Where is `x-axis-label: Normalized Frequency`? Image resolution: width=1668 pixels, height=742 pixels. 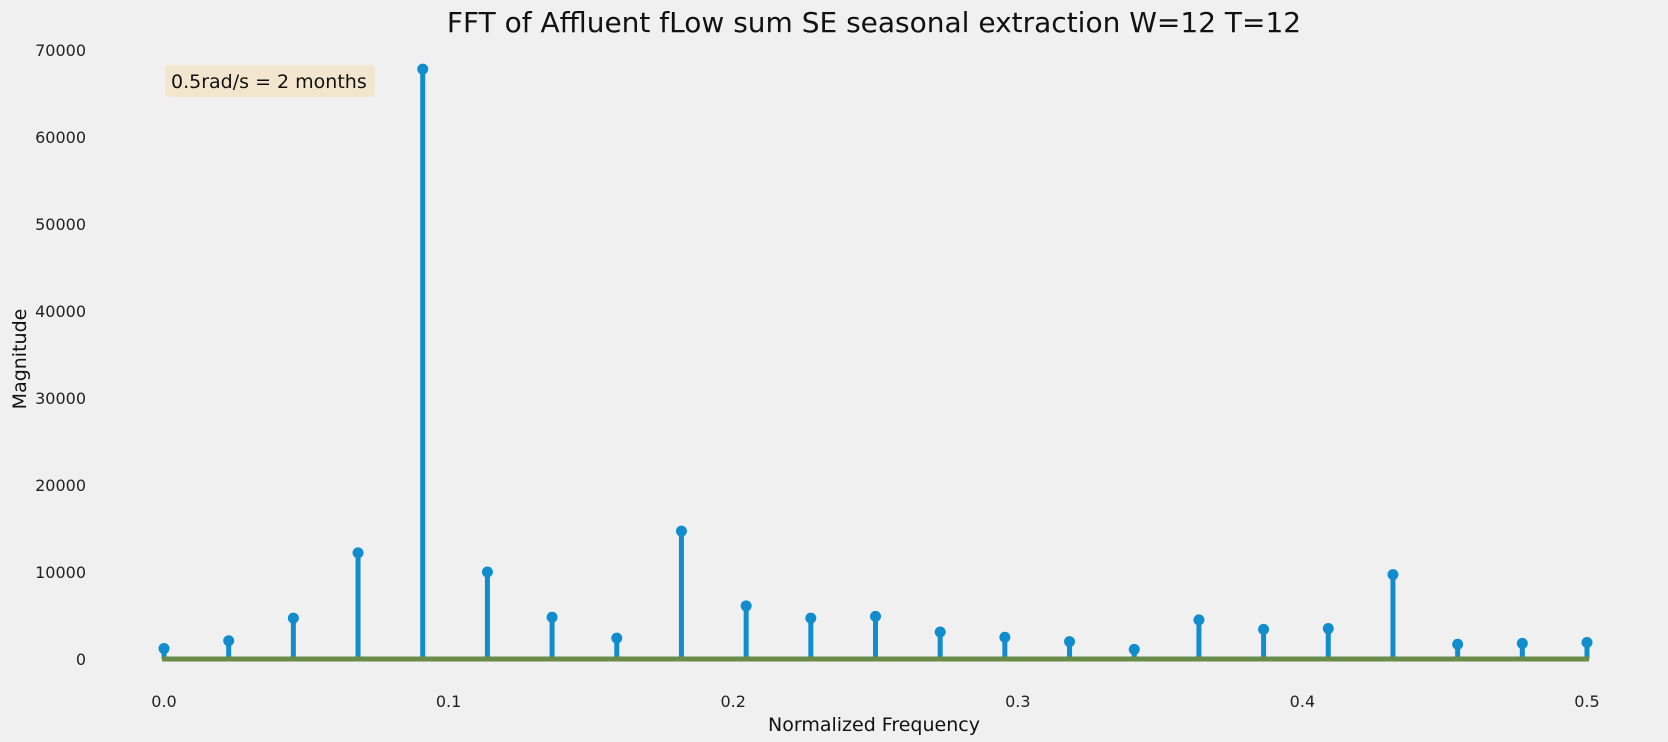
x-axis-label: Normalized Frequency is located at coordinates (874, 725).